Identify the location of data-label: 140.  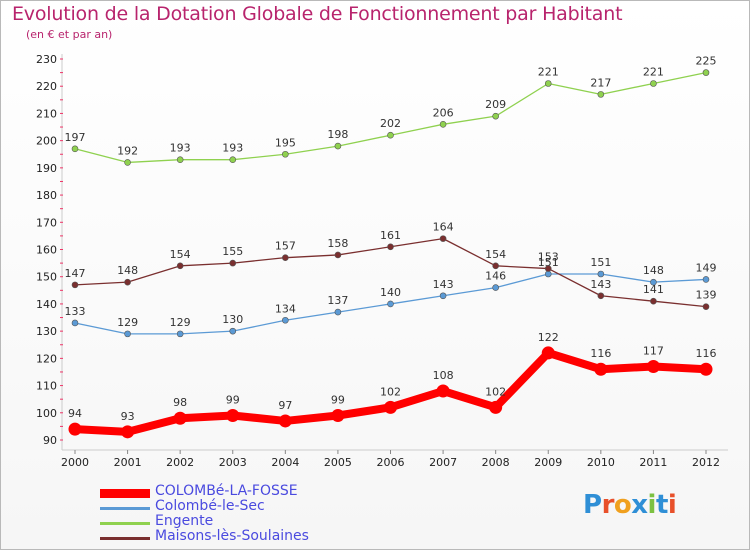
(390, 292).